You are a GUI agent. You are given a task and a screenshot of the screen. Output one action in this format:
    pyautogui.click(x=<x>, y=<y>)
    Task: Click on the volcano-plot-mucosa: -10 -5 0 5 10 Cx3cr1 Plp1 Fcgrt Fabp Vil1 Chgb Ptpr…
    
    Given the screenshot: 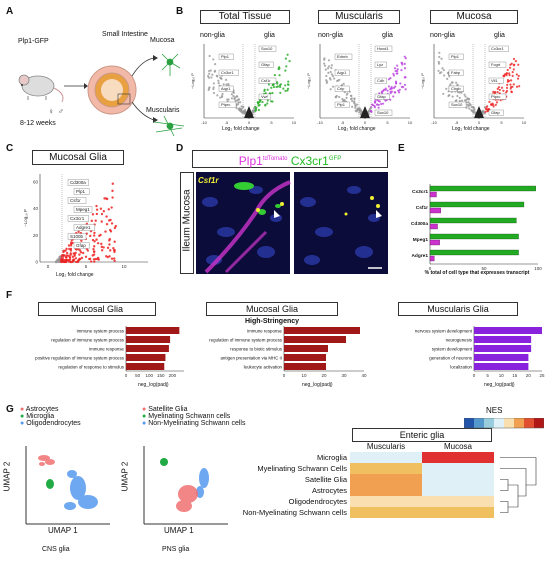 What is the action you would take?
    pyautogui.click(x=473, y=84)
    